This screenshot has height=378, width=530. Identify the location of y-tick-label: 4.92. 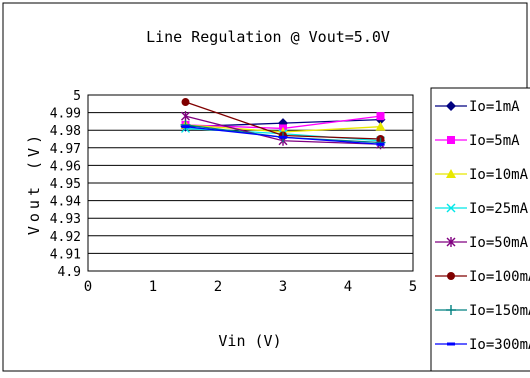
(65, 237).